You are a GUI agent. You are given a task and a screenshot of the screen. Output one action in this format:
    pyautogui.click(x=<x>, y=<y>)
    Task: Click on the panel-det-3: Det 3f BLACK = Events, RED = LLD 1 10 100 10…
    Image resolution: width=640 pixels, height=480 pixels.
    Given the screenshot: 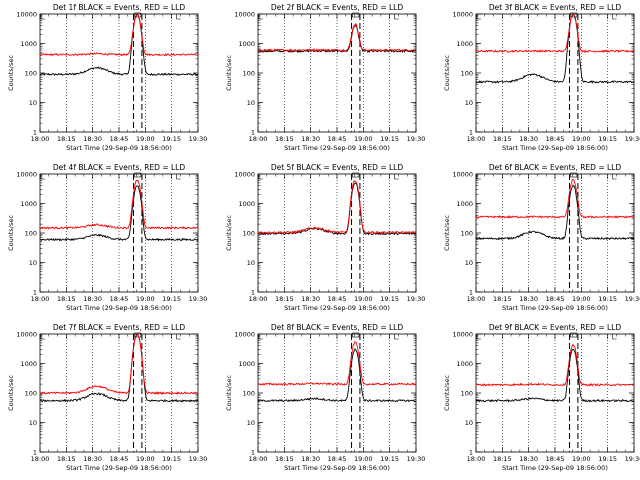 What is the action you would take?
    pyautogui.click(x=541, y=77)
    